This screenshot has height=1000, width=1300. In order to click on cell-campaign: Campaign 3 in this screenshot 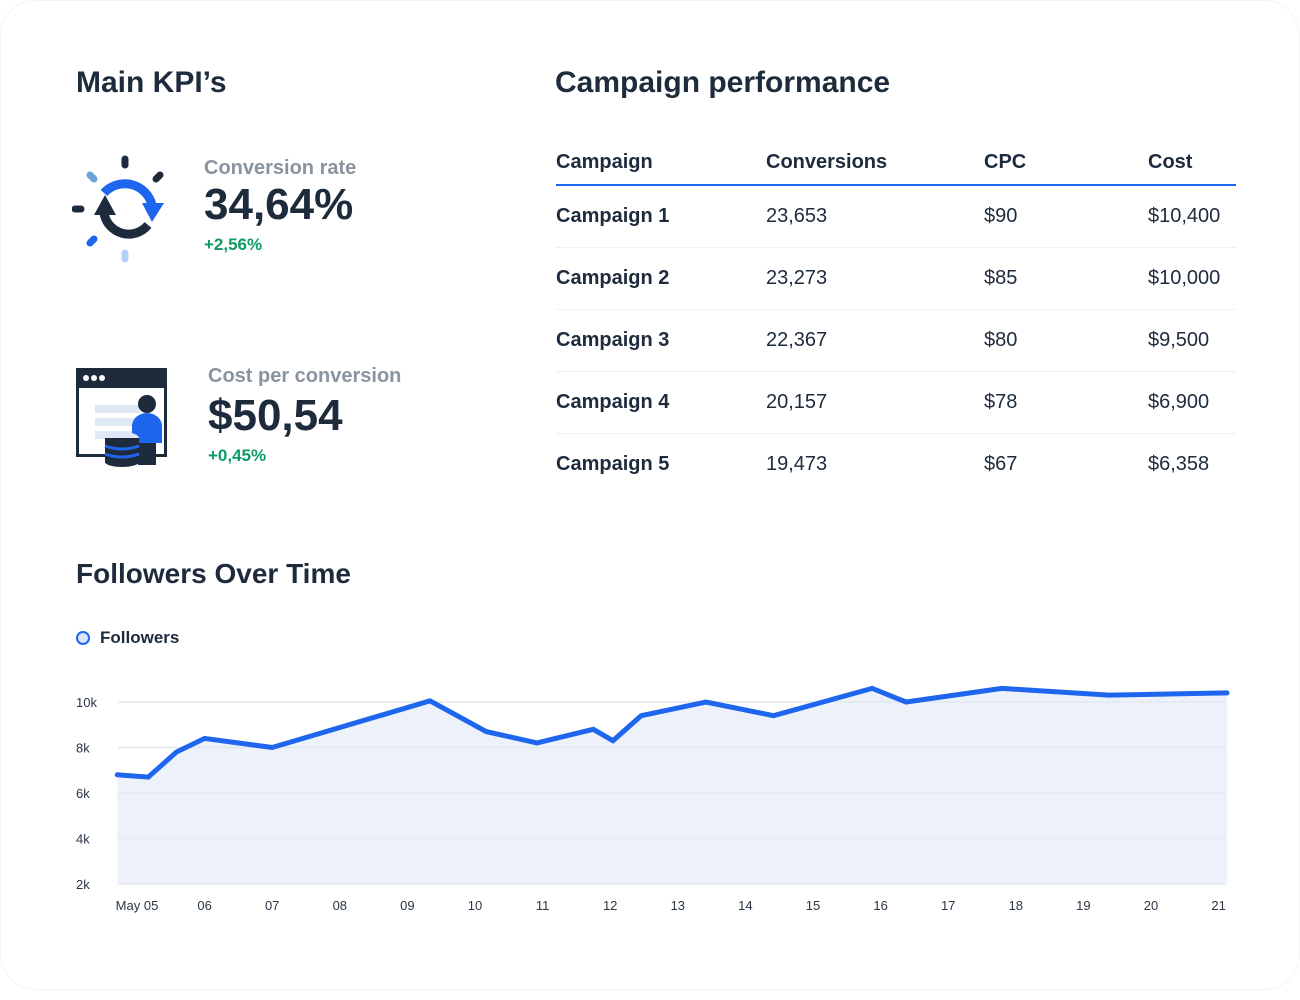, I will do `click(661, 340)`.